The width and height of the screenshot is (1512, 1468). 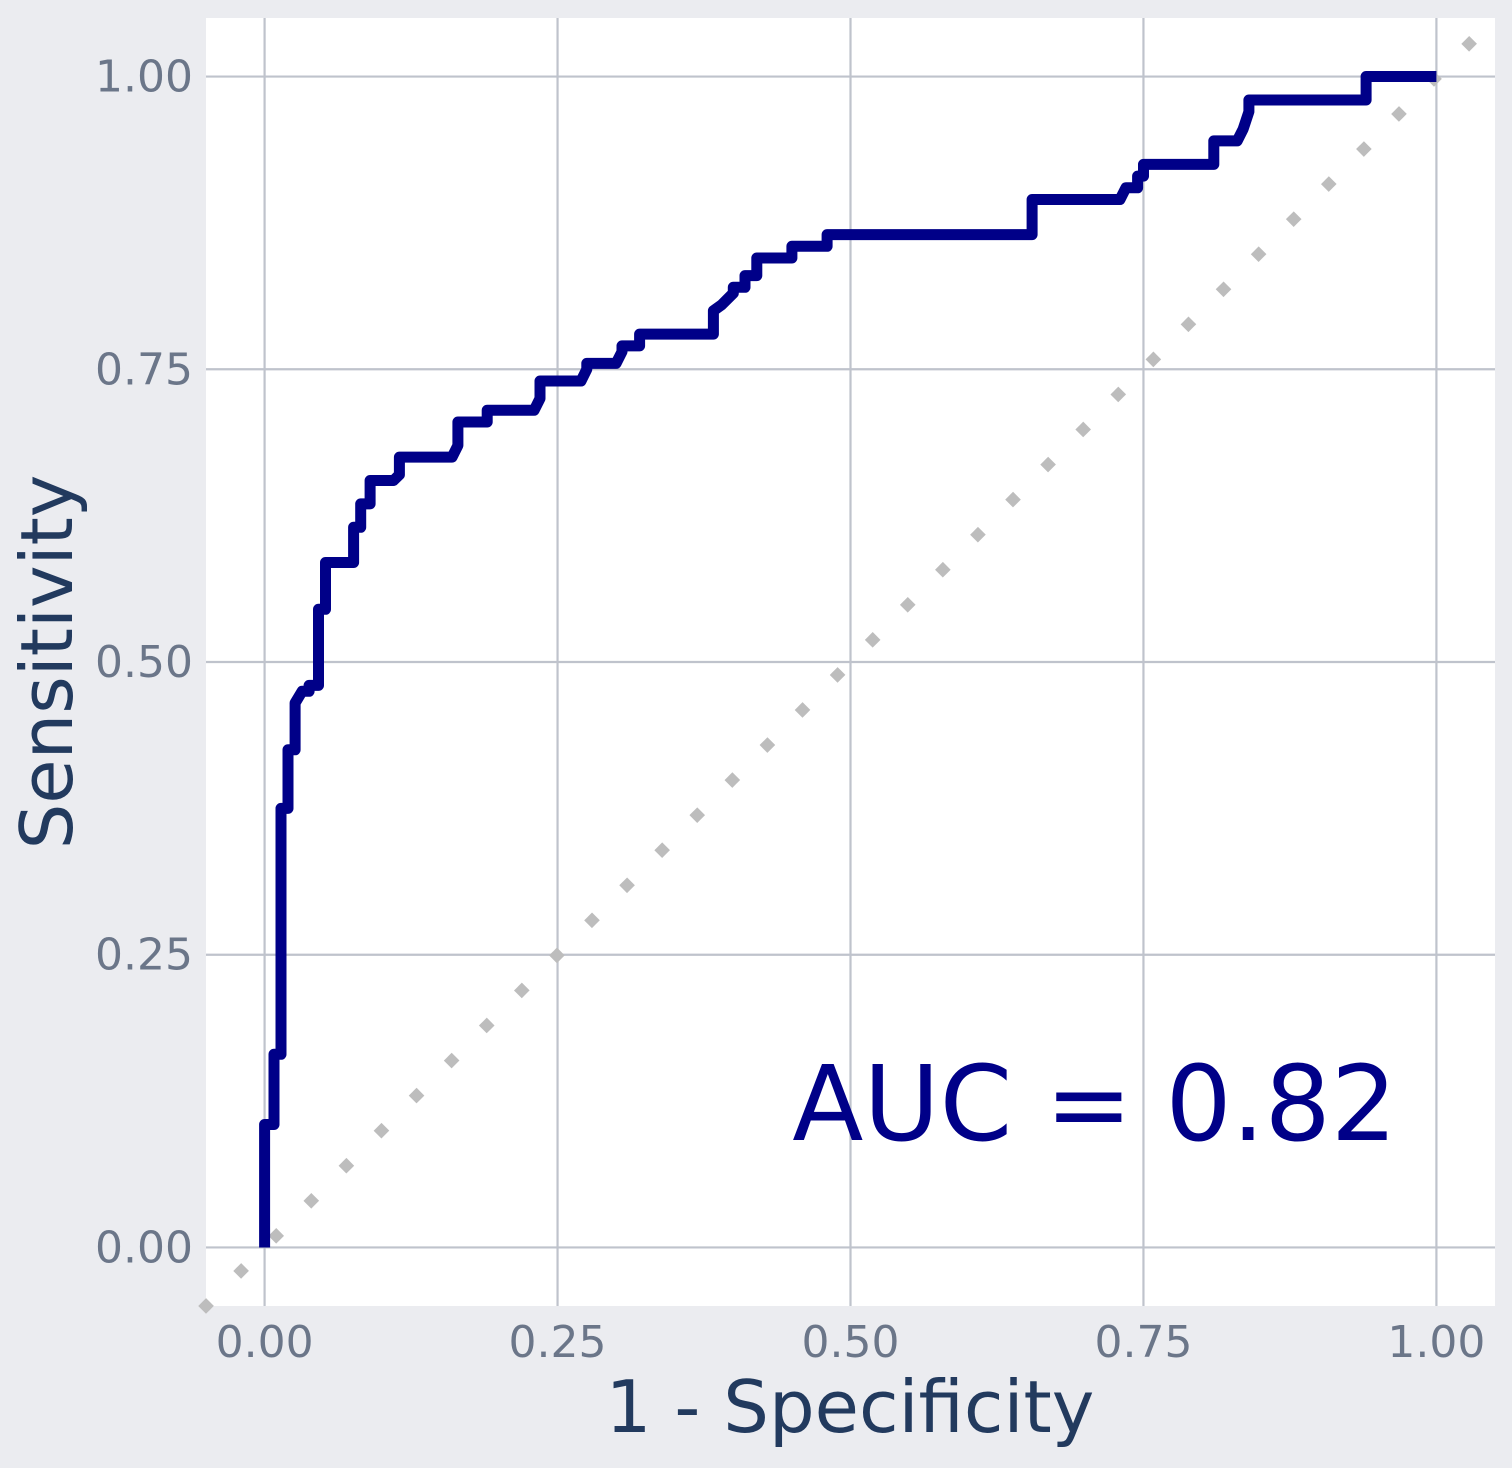 What do you see at coordinates (265, 1342) in the screenshot?
I see `x-tick-label: 0.00` at bounding box center [265, 1342].